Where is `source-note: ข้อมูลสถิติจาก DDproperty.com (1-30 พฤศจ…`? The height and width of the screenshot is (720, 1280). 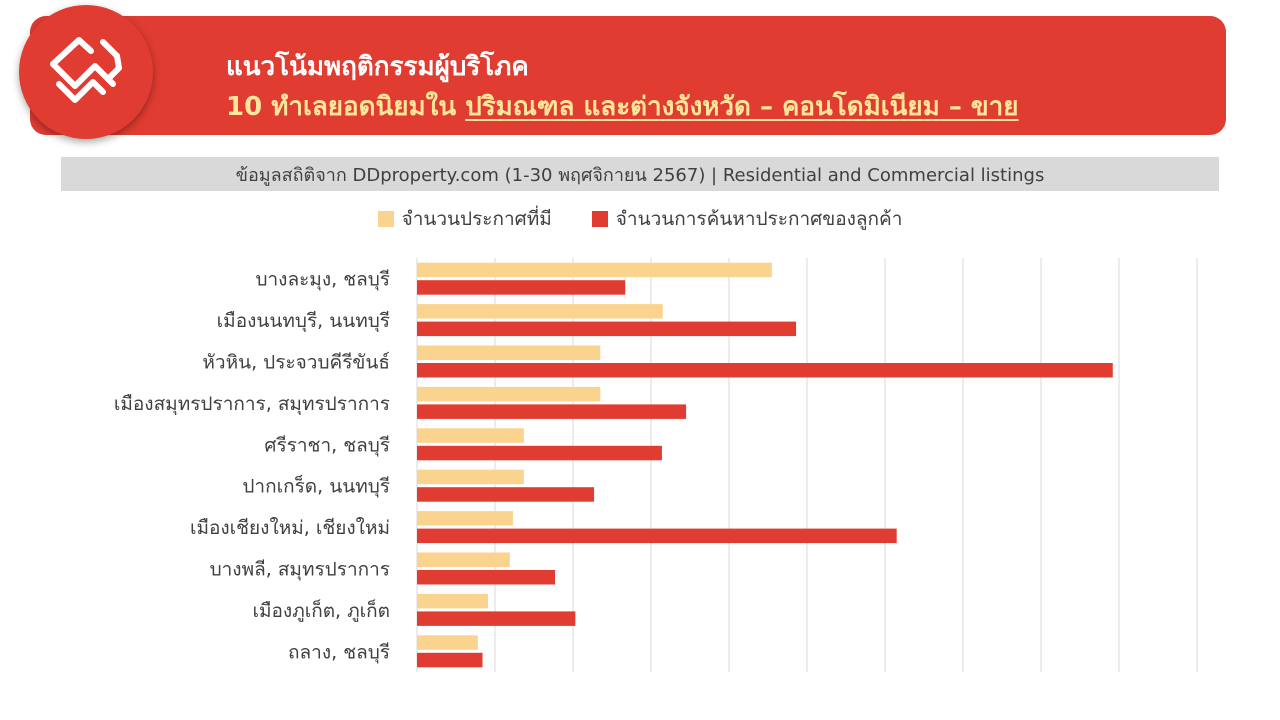
source-note: ข้อมูลสถิติจาก DDproperty.com (1-30 พฤศจ… is located at coordinates (640, 174).